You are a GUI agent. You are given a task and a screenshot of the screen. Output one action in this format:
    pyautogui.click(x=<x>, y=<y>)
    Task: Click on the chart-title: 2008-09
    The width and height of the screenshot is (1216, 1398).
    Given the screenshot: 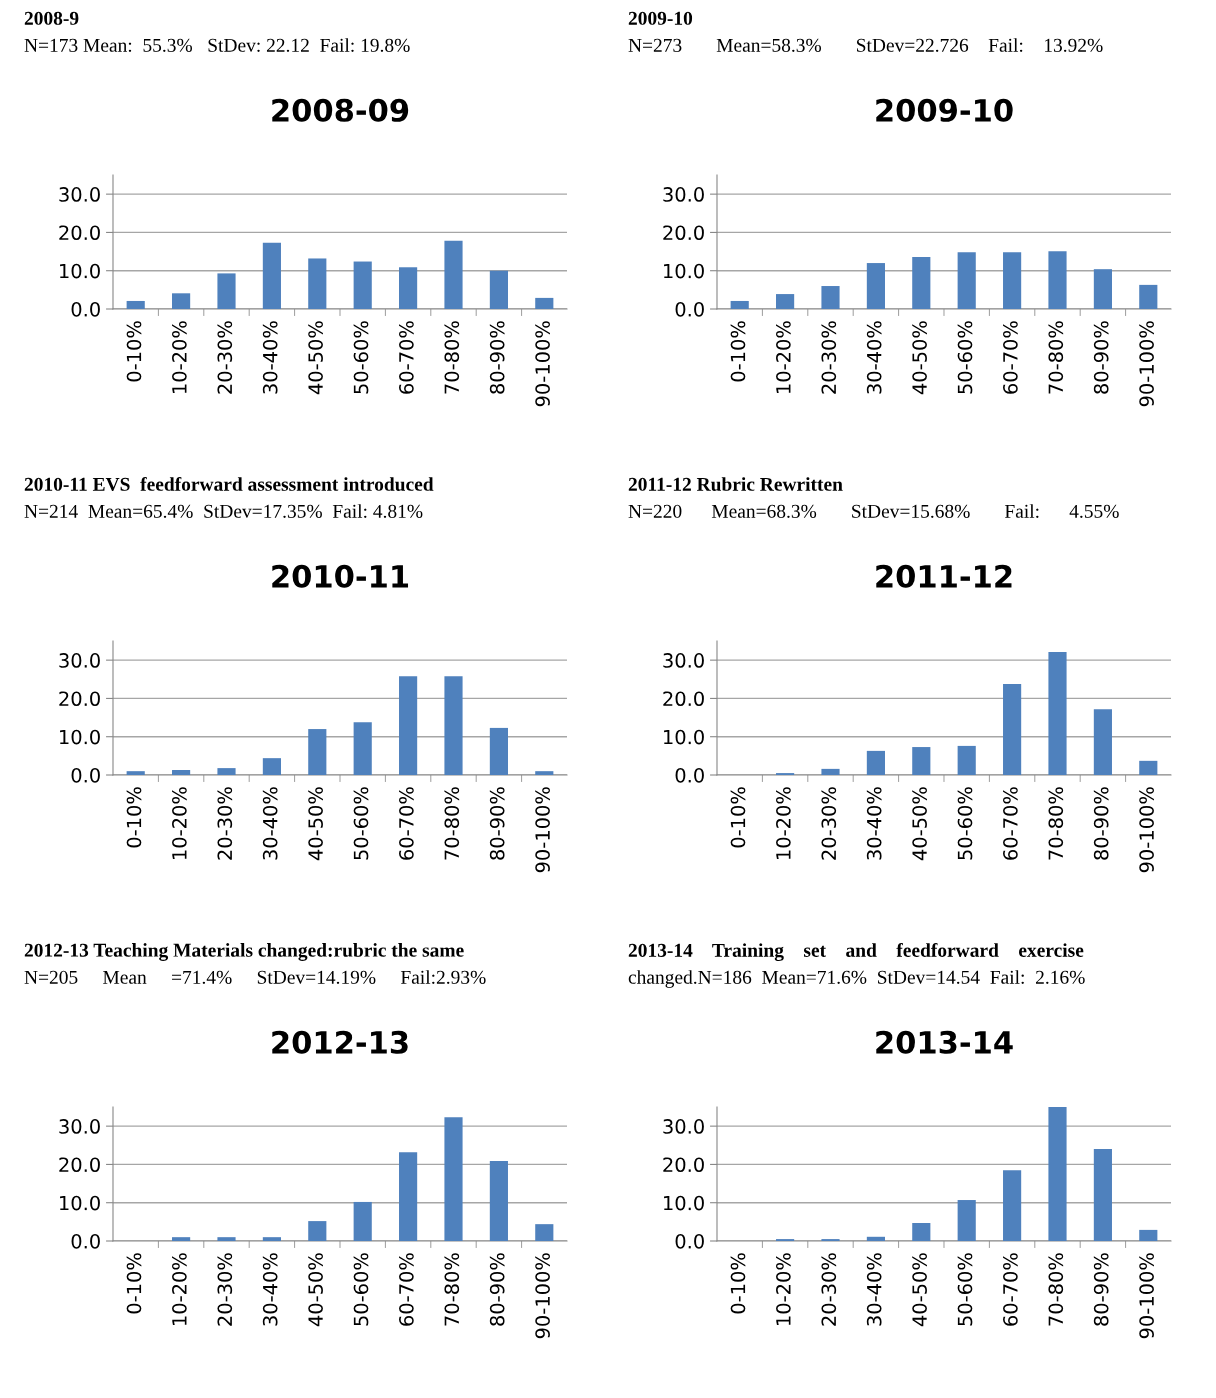 What is the action you would take?
    pyautogui.click(x=340, y=110)
    